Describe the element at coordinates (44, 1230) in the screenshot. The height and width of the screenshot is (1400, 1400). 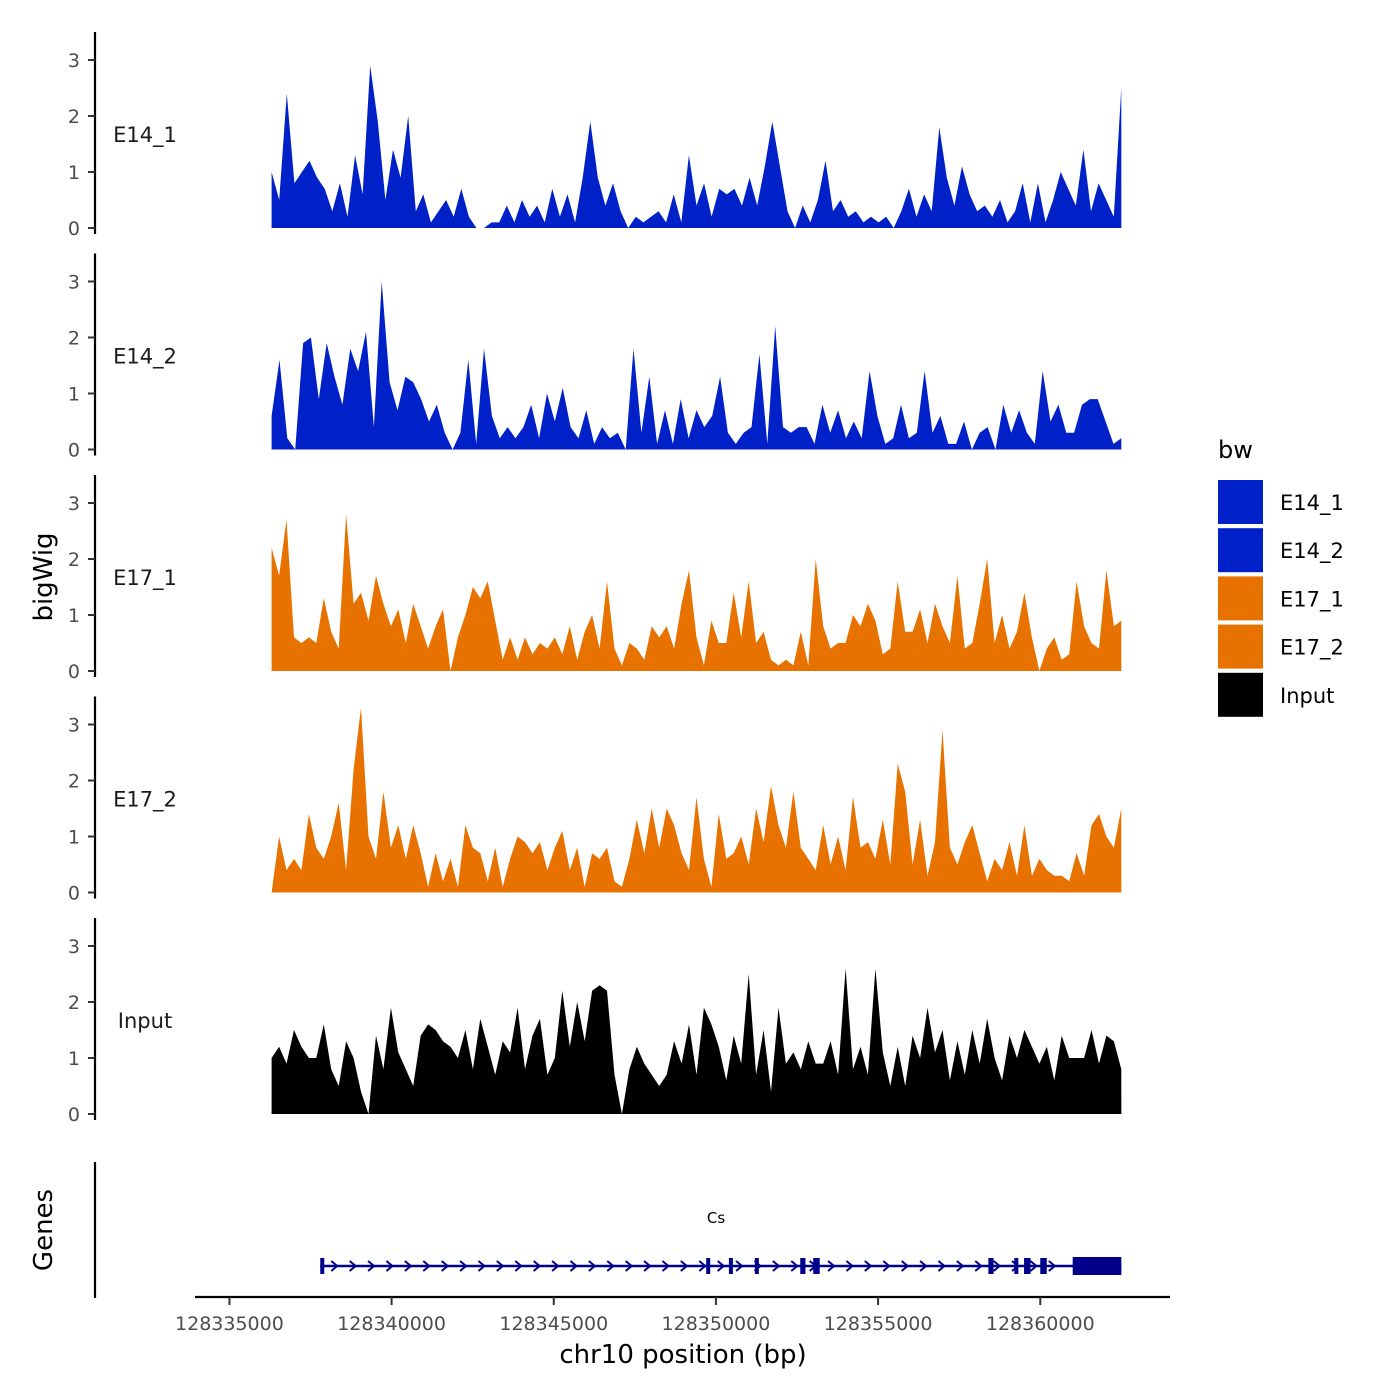
I see `genes-y-axis-title: Genes` at that location.